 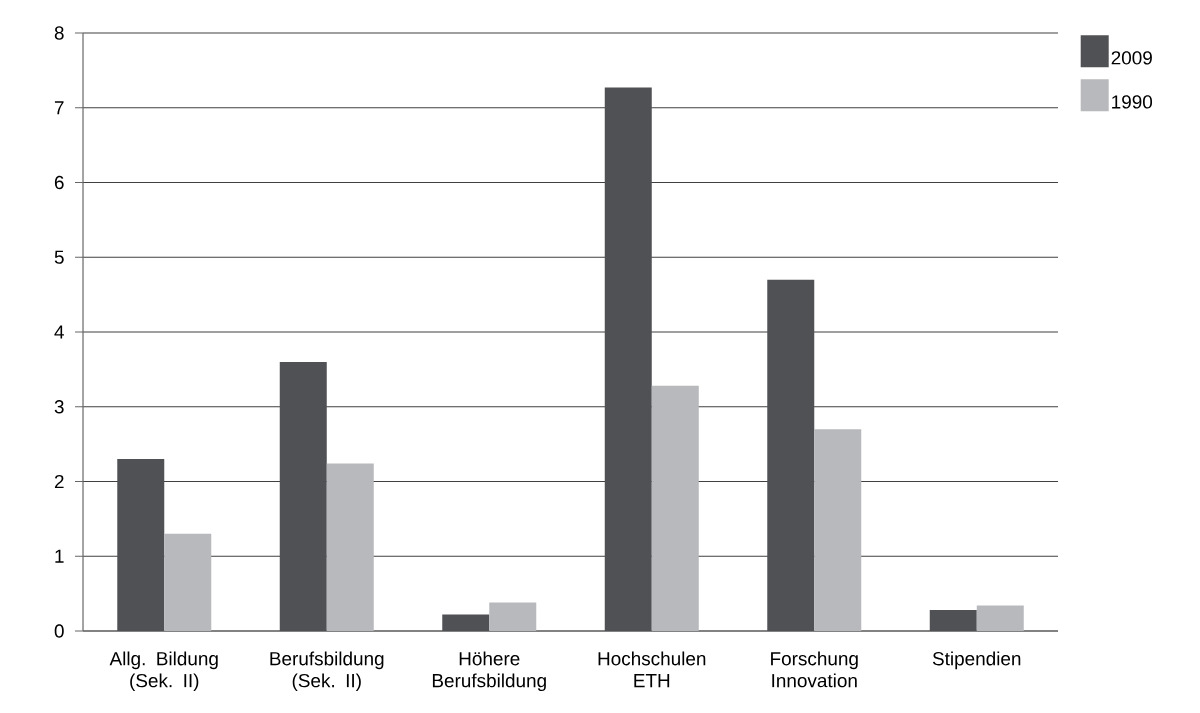 I want to click on y-tick-label: 6, so click(x=59, y=182).